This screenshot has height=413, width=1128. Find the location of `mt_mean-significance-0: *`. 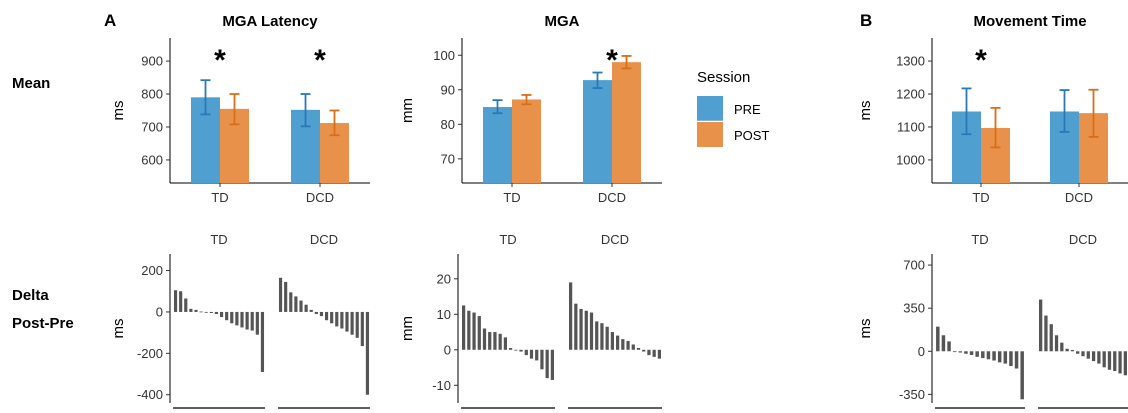

mt_mean-significance-0: * is located at coordinates (981, 60).